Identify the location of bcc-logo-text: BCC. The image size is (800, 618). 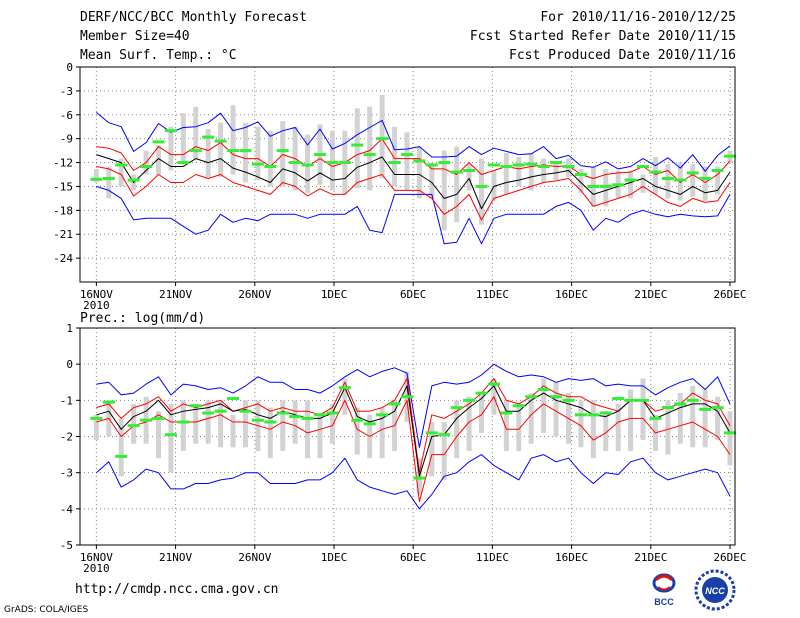
(664, 602).